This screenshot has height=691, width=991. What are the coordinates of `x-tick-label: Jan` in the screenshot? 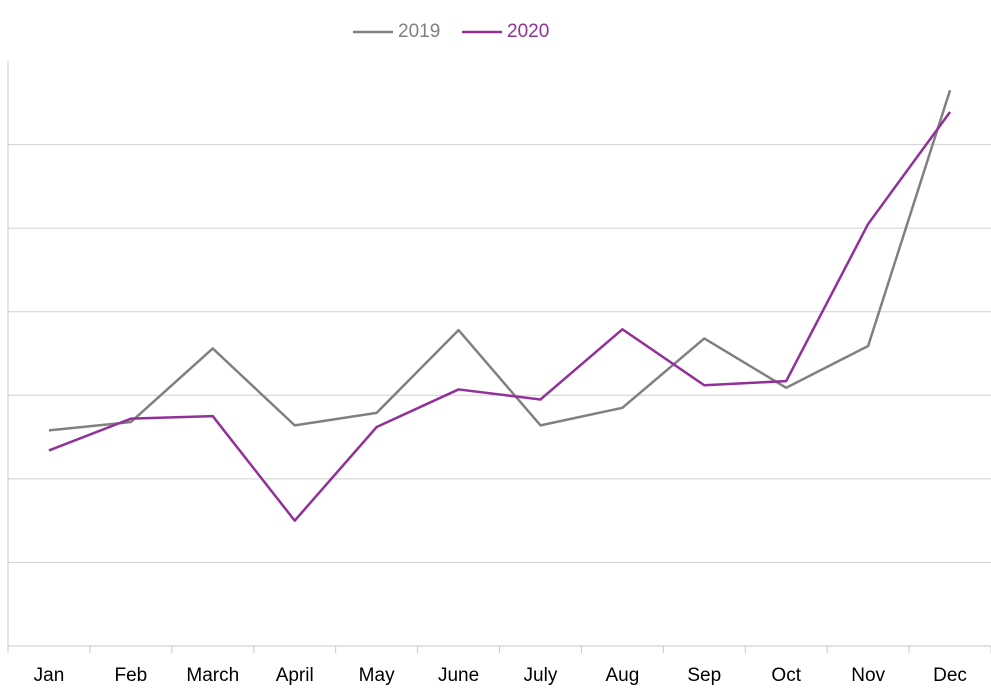 It's located at (49, 675).